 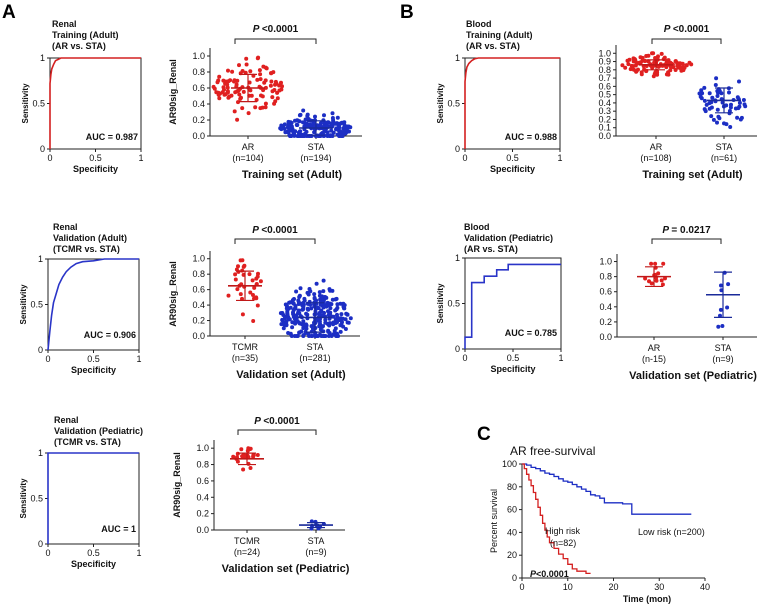 I want to click on y-tick-label: 0.8, so click(x=202, y=465).